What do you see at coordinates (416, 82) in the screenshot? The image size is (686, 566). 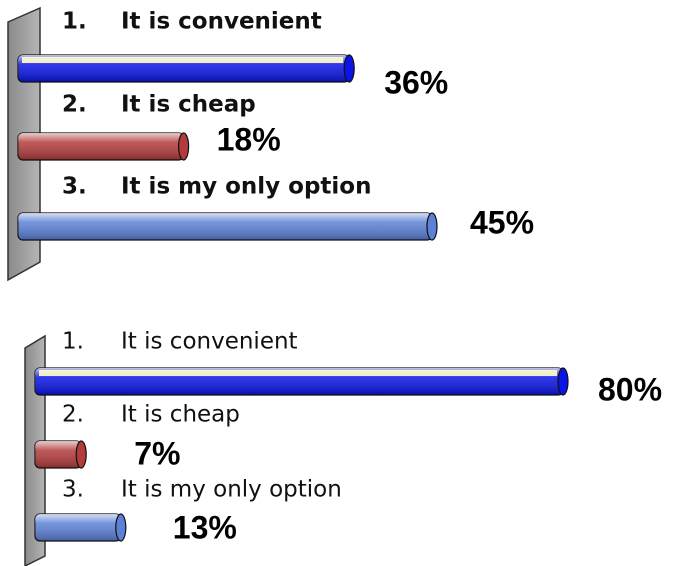 I see `value-label: 36%` at bounding box center [416, 82].